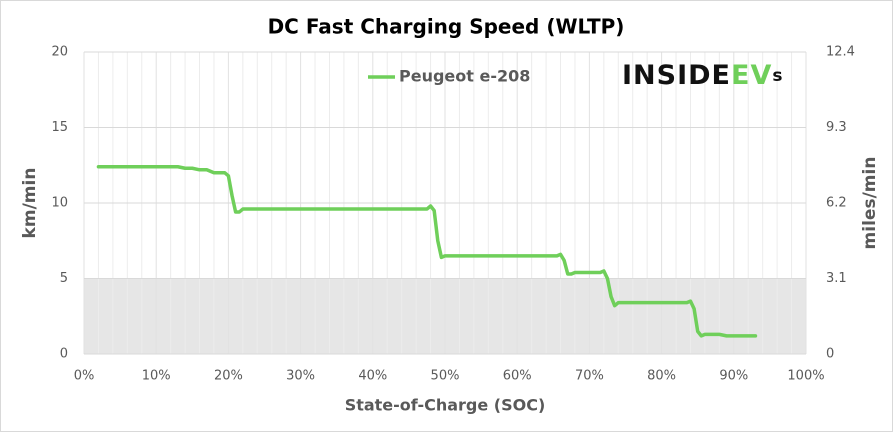 The image size is (893, 432). Describe the element at coordinates (445, 376) in the screenshot. I see `x-tick-label: 50%` at that location.